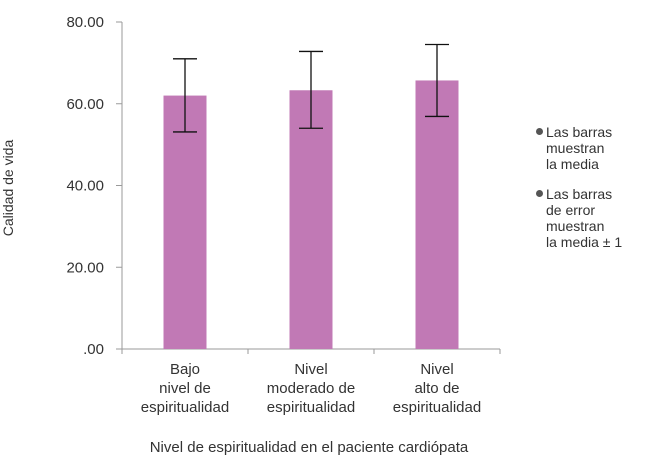 The width and height of the screenshot is (652, 459). What do you see at coordinates (311, 351) in the screenshot?
I see `x-axis` at bounding box center [311, 351].